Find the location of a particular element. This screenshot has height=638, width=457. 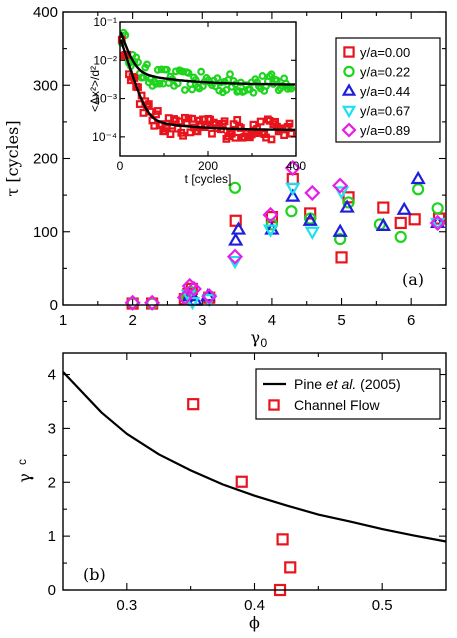

legend-label: y/a=0.00 is located at coordinates (385, 52).